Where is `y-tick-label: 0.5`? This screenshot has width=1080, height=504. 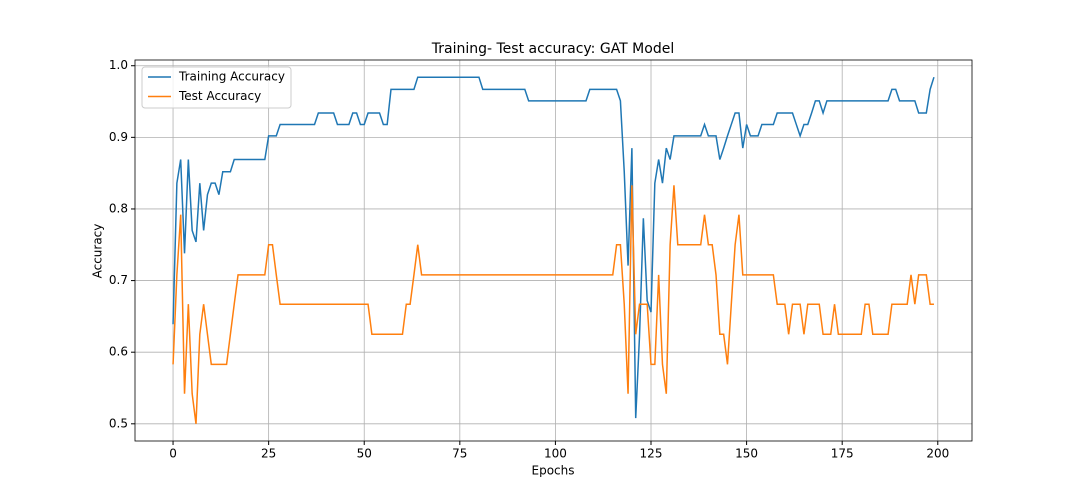 y-tick-label: 0.5 is located at coordinates (118, 423).